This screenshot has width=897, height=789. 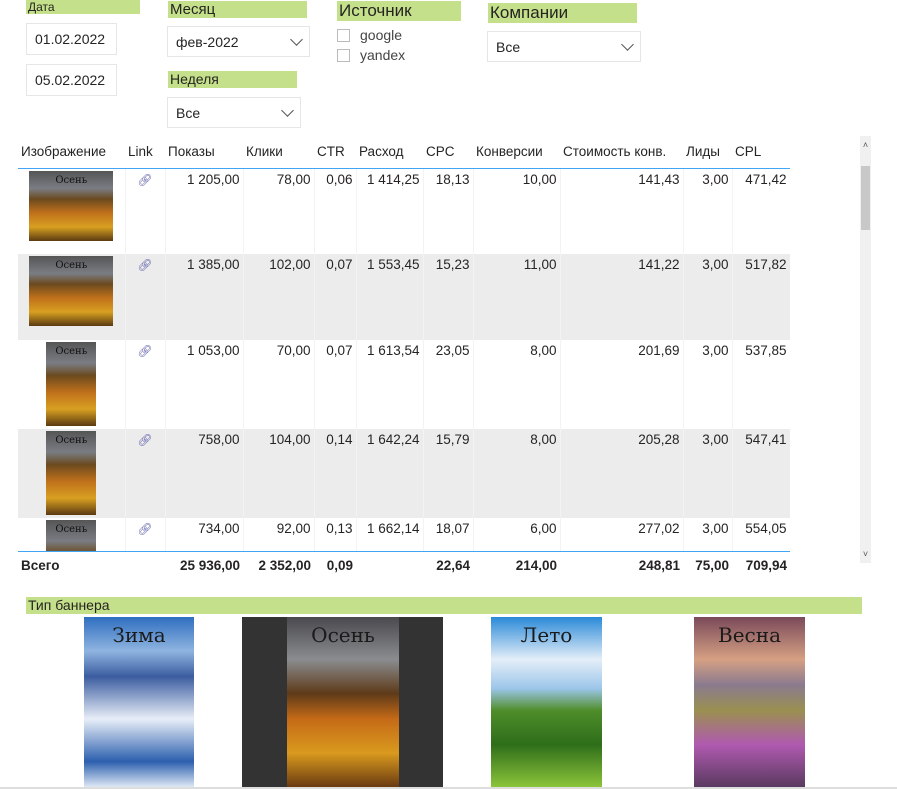 What do you see at coordinates (761, 564) in the screenshot?
I see `total-cell: 709,94` at bounding box center [761, 564].